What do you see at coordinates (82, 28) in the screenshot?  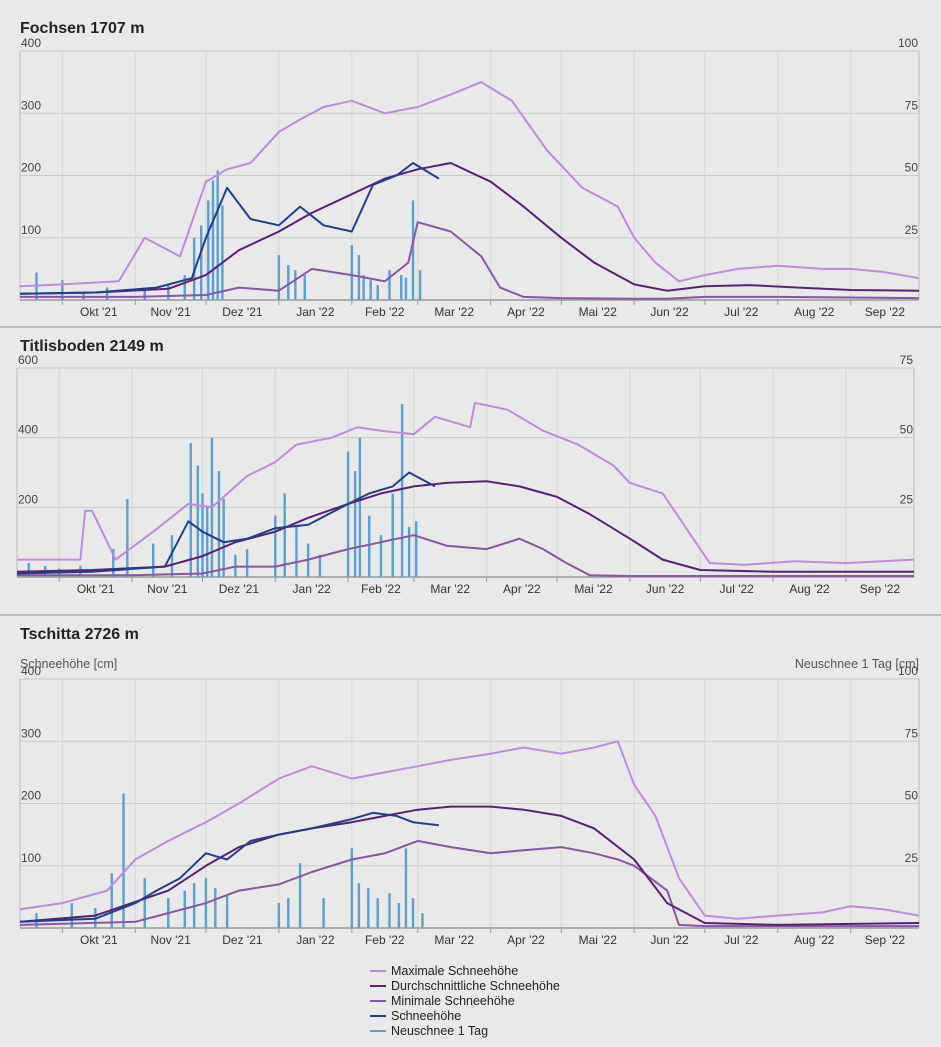 I see `chart-title: Fochsen 1707 m` at bounding box center [82, 28].